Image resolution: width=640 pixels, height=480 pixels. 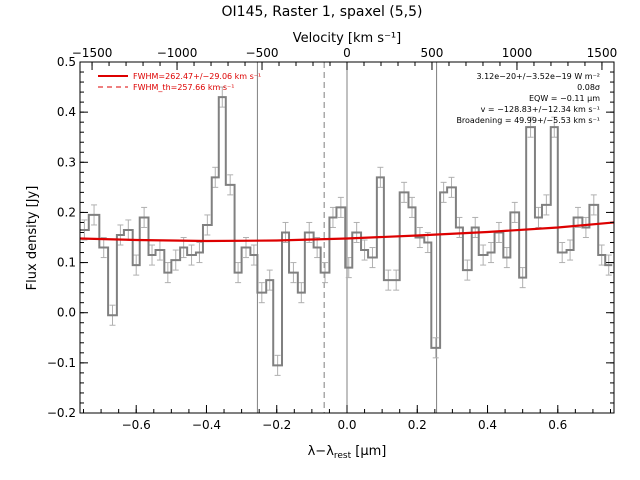 What do you see at coordinates (206, 425) in the screenshot?
I see `x-tick-label: −0.4` at bounding box center [206, 425].